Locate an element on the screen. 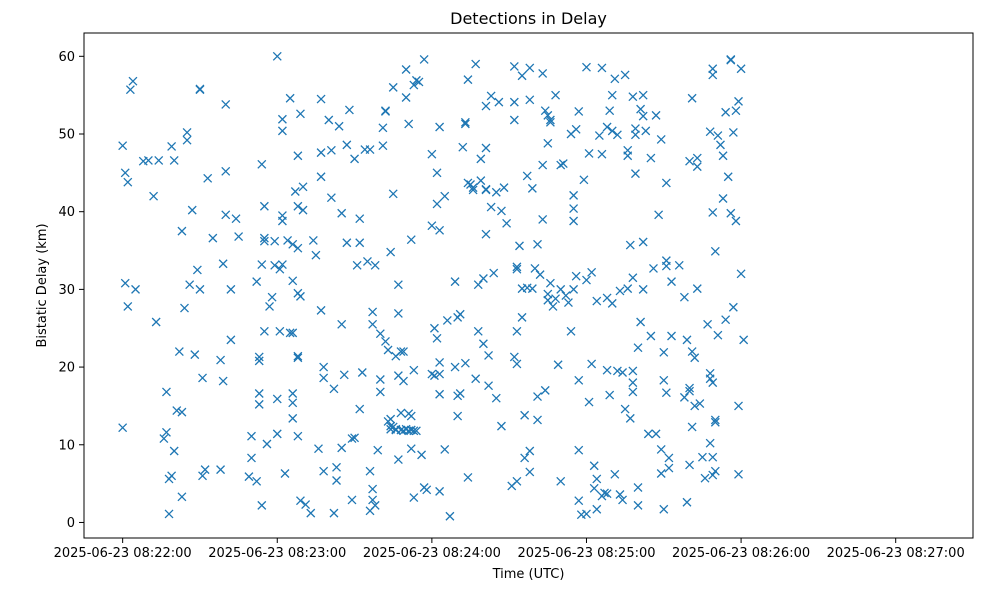 The image size is (985, 594). y-tick-label: 20 is located at coordinates (66, 368).